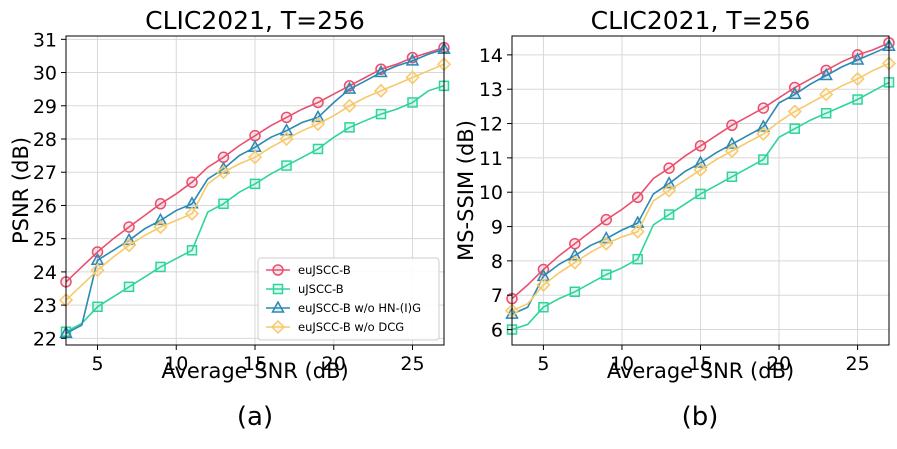 The image size is (897, 449). I want to click on y-axis-label: PSNR (dB), so click(21, 190).